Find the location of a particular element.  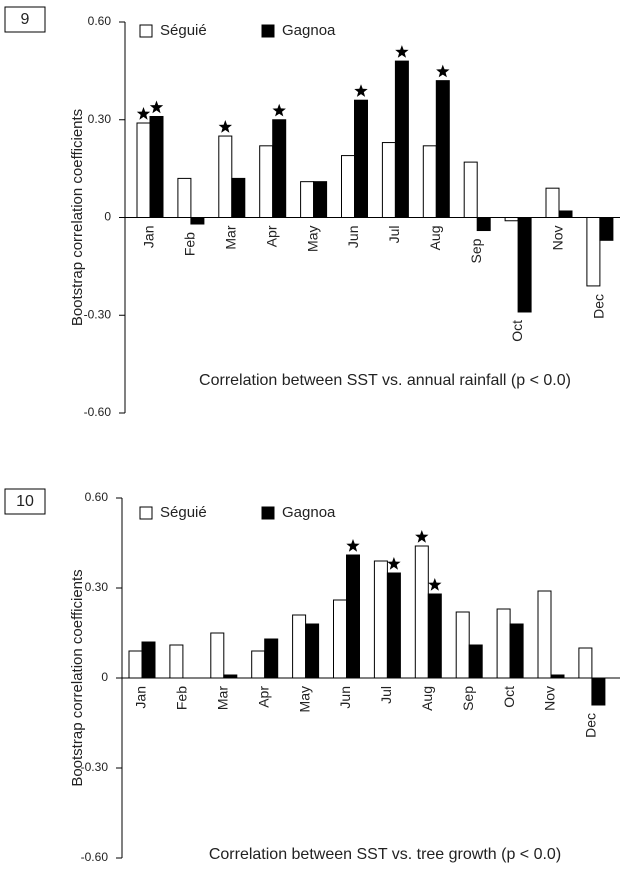

panel-label: 10 is located at coordinates (25, 501).